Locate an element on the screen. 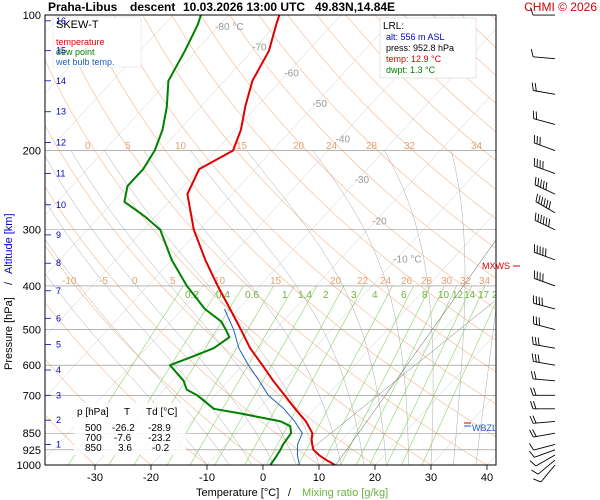 The image size is (600, 500). lrl-press: press: 952.8 hPa is located at coordinates (420, 48).